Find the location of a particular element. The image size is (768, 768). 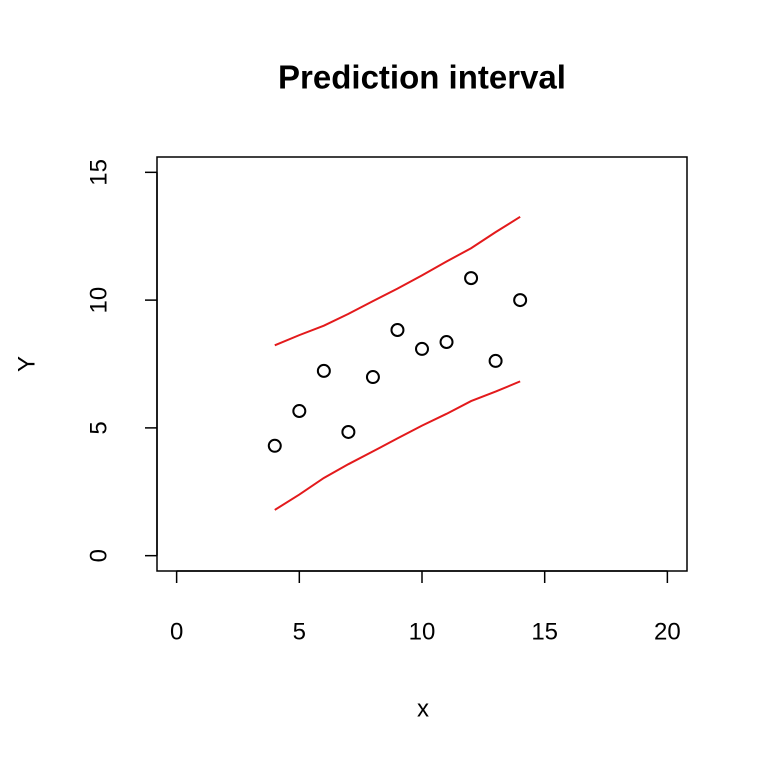

y-tick-label: 5 is located at coordinates (98, 427).